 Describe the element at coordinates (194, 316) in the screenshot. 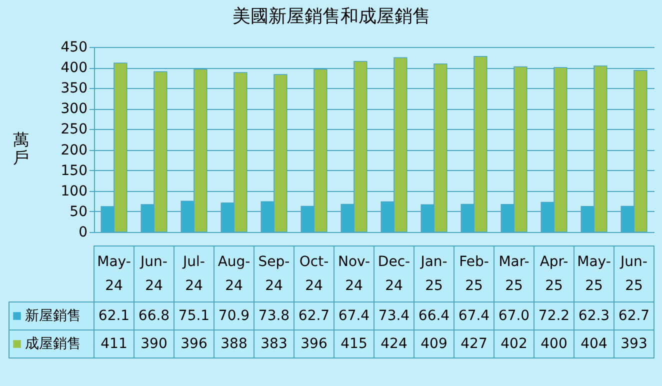

I see `data-label: 75.1` at that location.